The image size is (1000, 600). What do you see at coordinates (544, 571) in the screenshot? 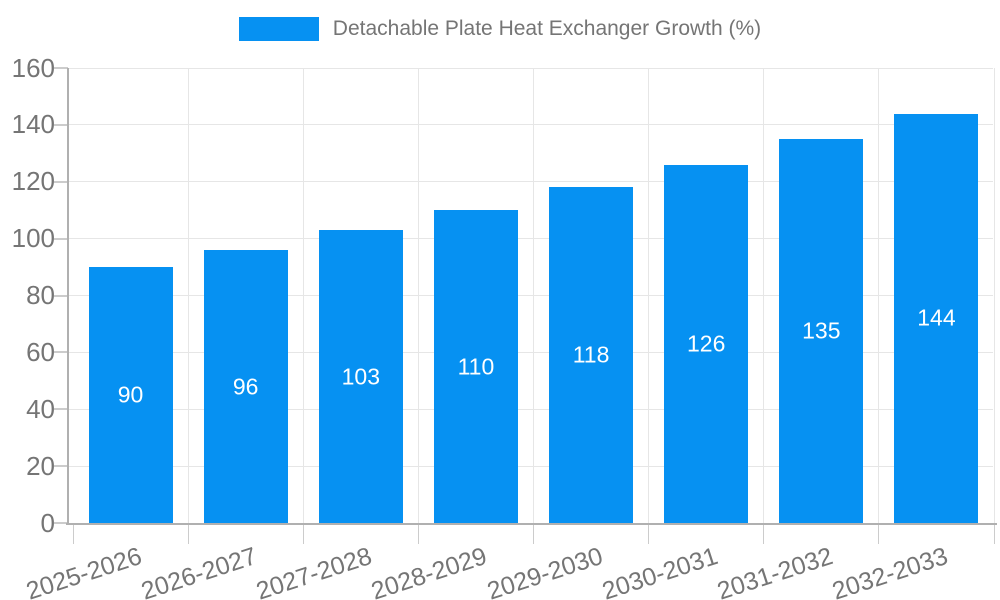
I see `x-axis-category-label: 2029-2030` at bounding box center [544, 571].